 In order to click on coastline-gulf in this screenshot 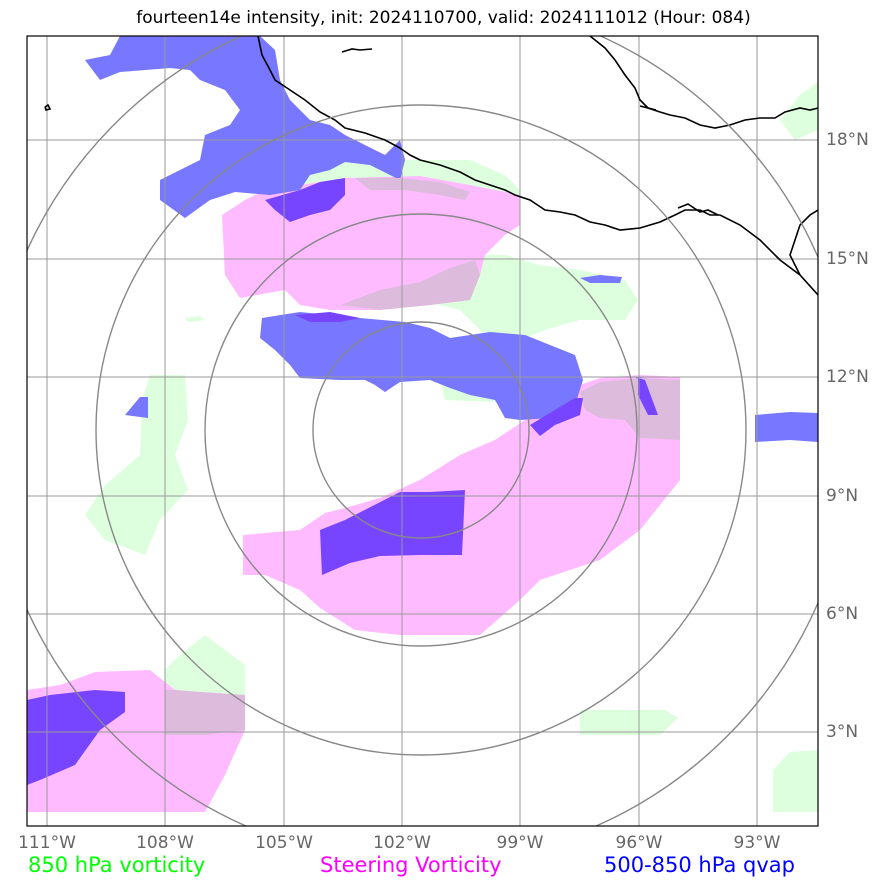, I will do `click(703, 82)`.